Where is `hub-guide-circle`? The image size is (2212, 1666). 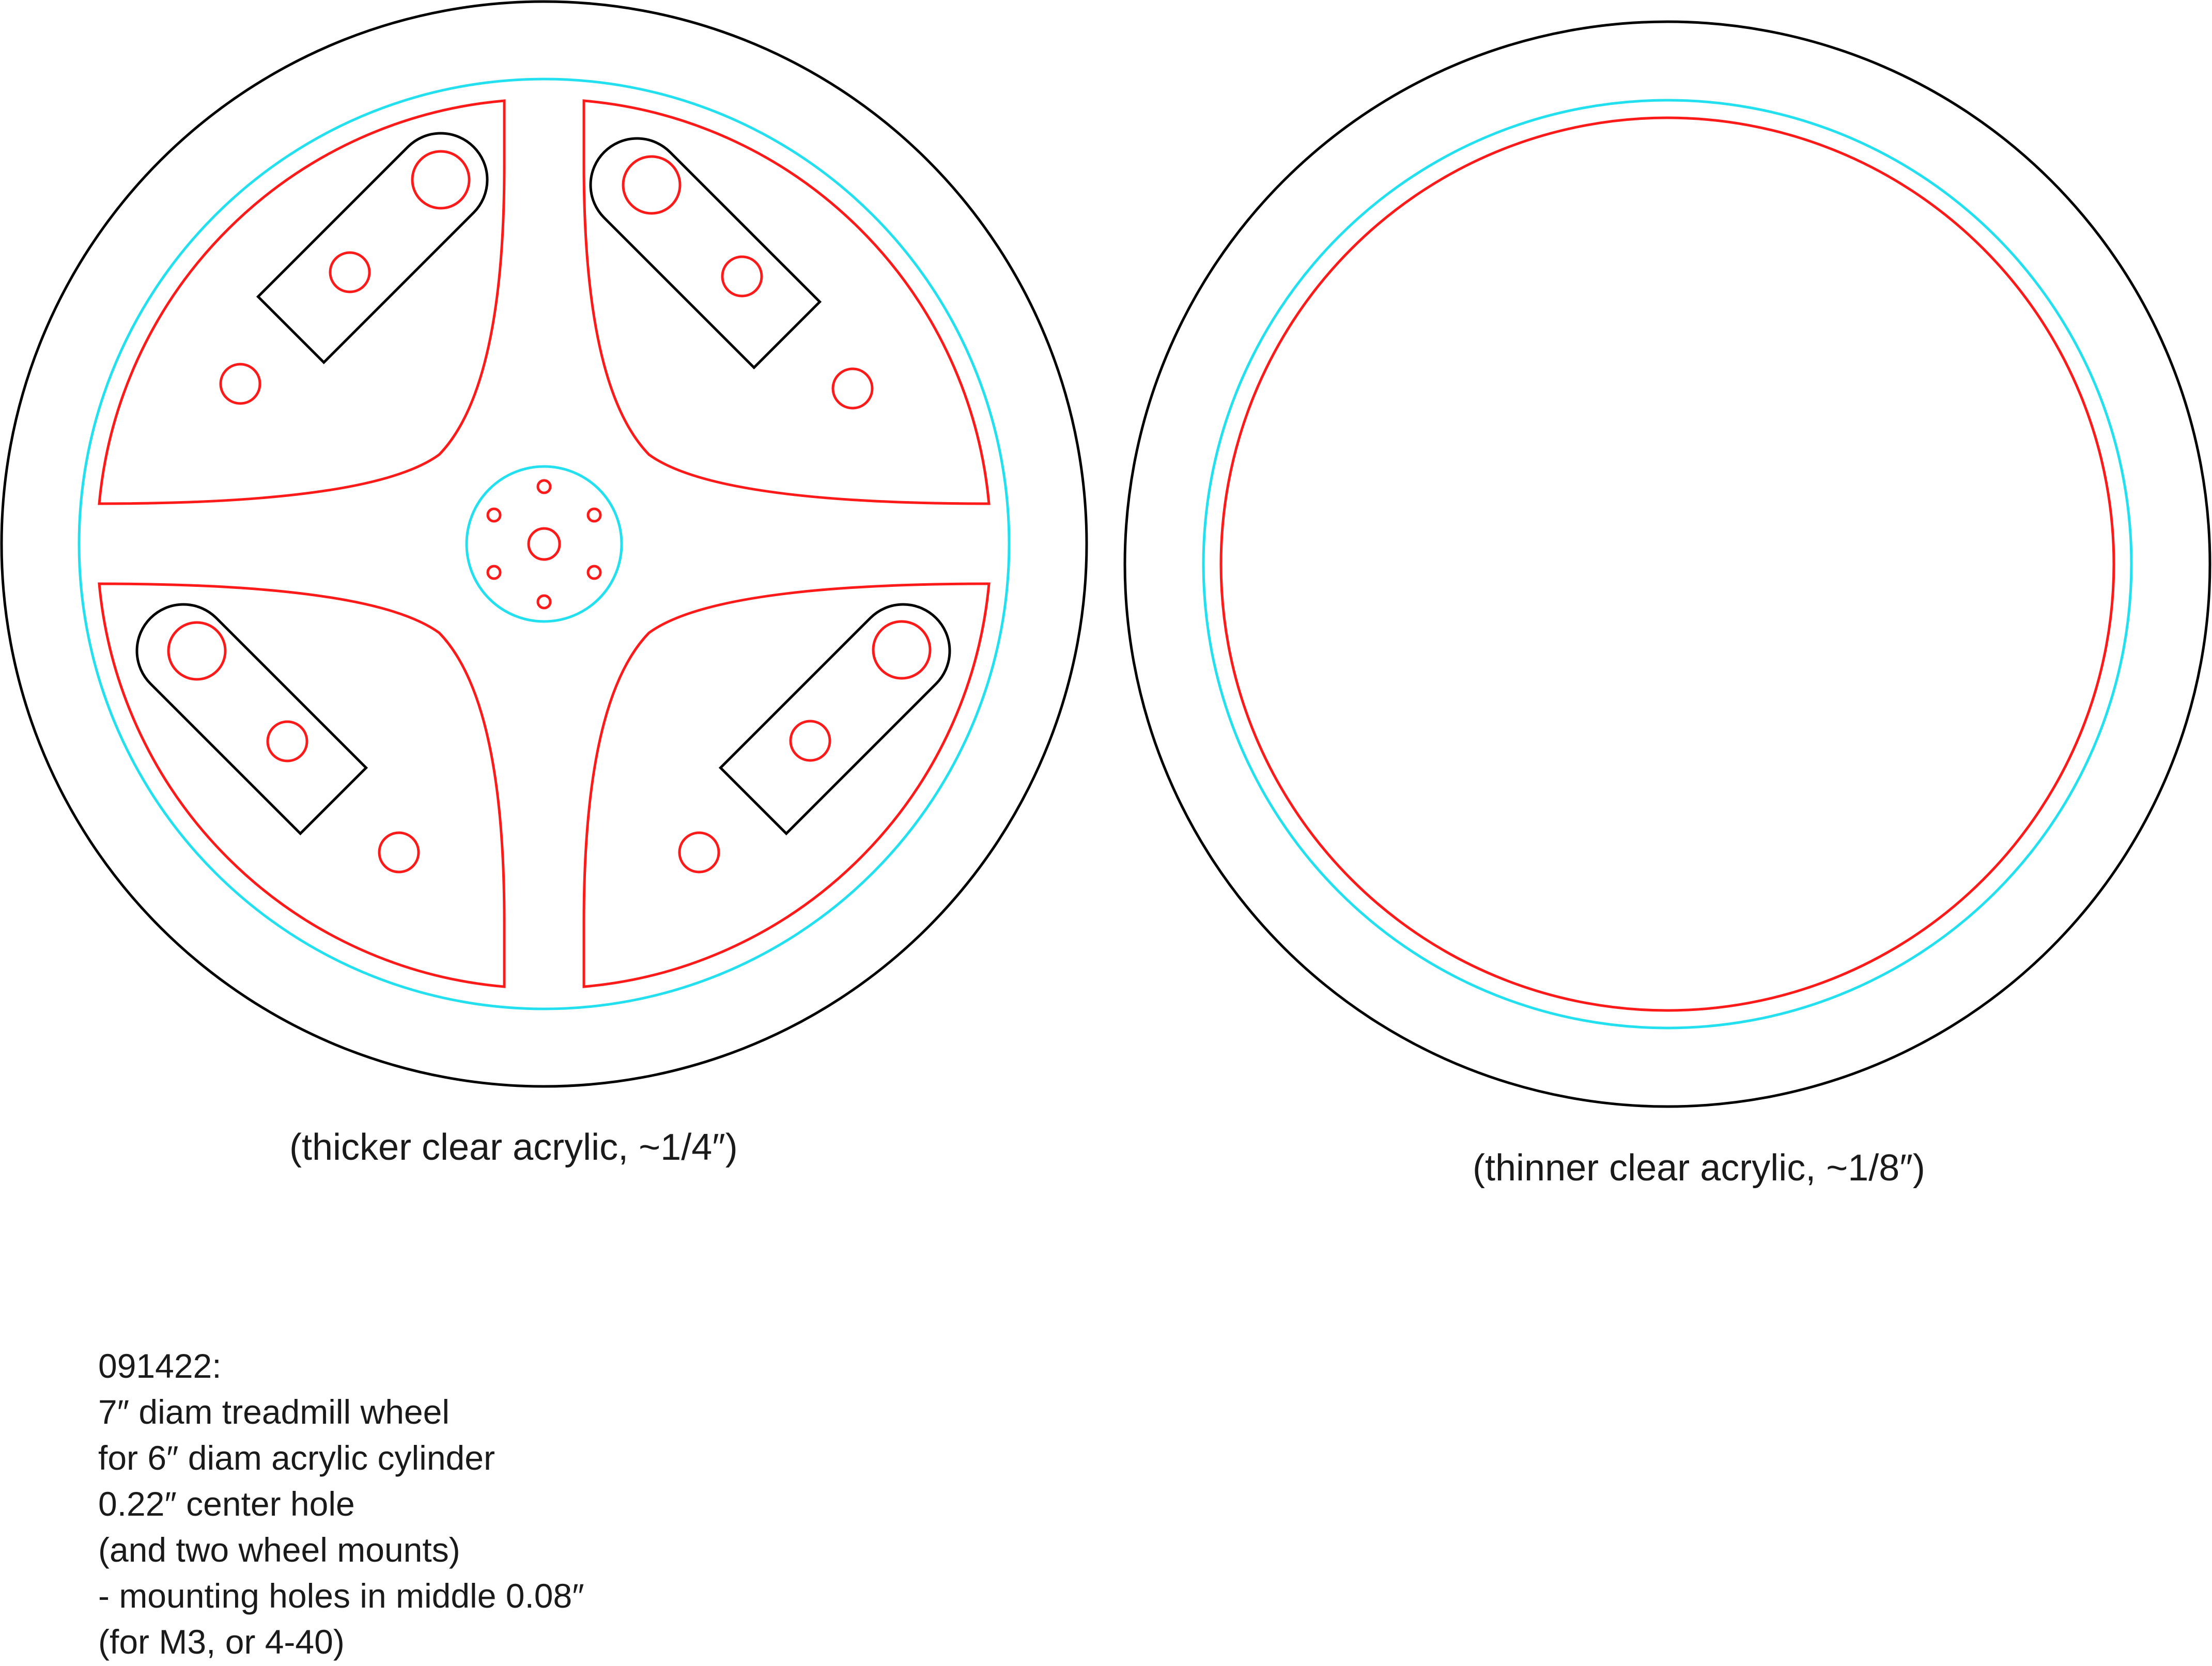
hub-guide-circle is located at coordinates (544, 544).